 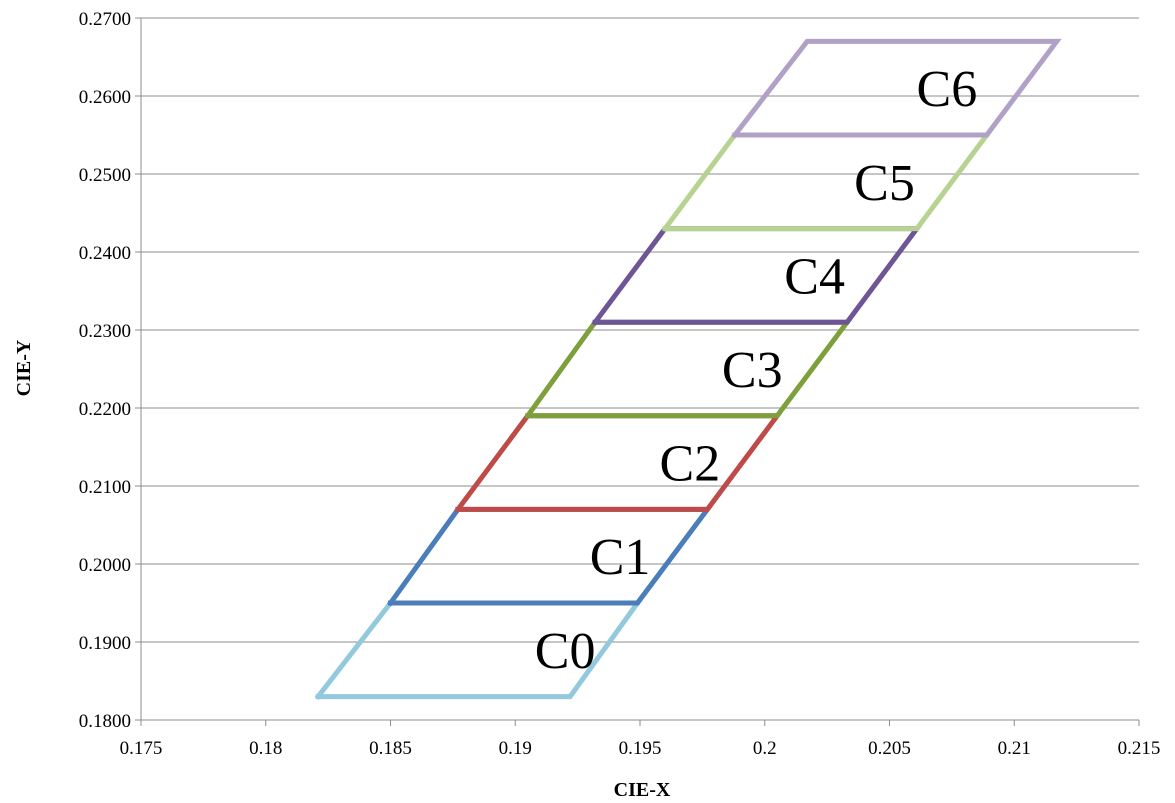 What do you see at coordinates (105, 253) in the screenshot?
I see `y-tick-label: 0.2400` at bounding box center [105, 253].